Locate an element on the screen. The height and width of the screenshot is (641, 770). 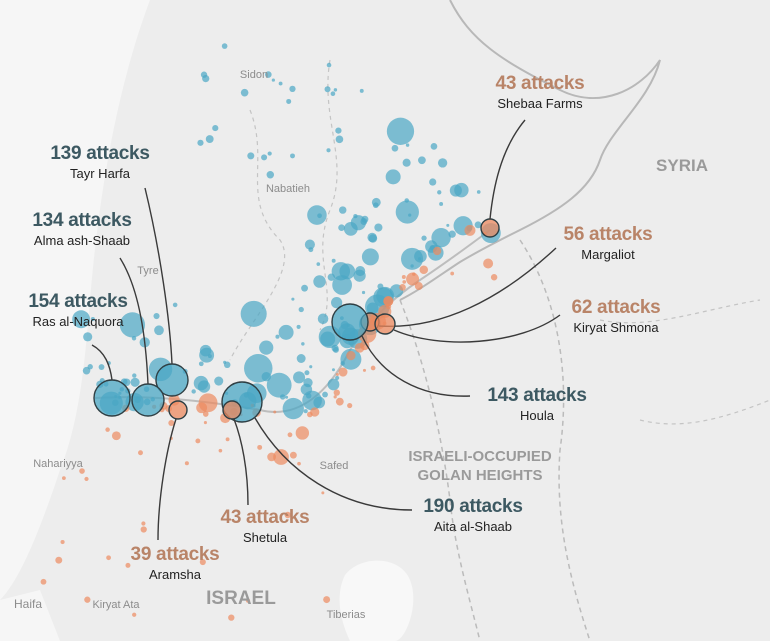
city-nahariyya: Nahariyya is located at coordinates (58, 464).